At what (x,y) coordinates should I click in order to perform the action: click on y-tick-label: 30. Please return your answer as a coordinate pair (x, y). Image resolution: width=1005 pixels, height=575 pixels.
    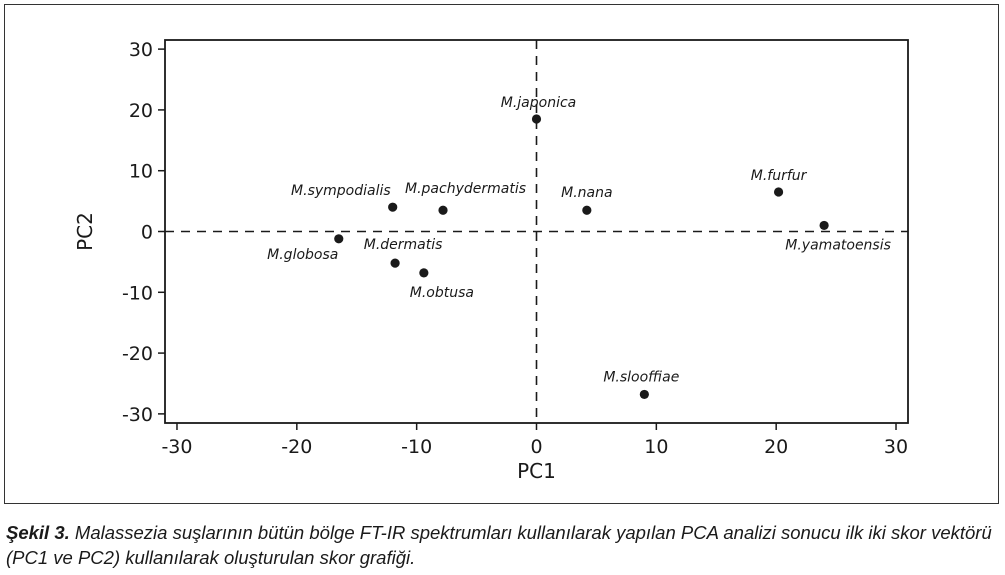
    Looking at the image, I should click on (141, 50).